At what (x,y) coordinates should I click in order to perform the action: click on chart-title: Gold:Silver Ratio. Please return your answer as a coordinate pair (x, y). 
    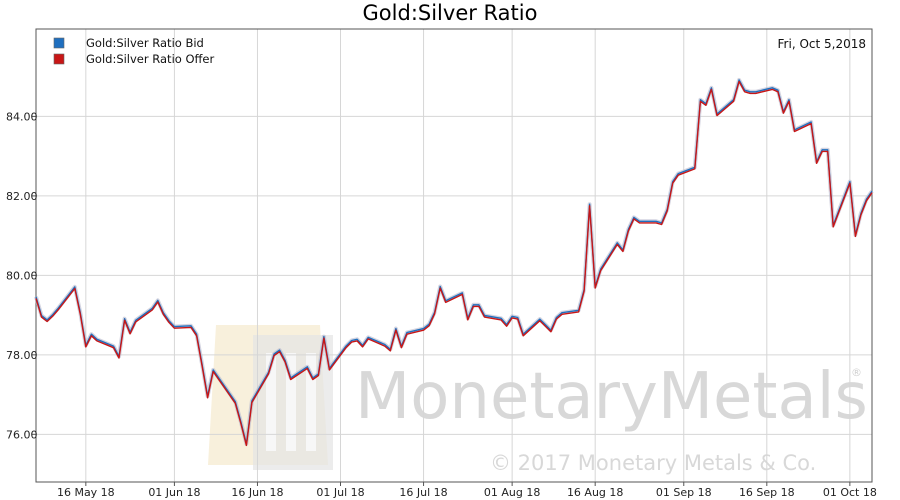
    Looking at the image, I should click on (450, 13).